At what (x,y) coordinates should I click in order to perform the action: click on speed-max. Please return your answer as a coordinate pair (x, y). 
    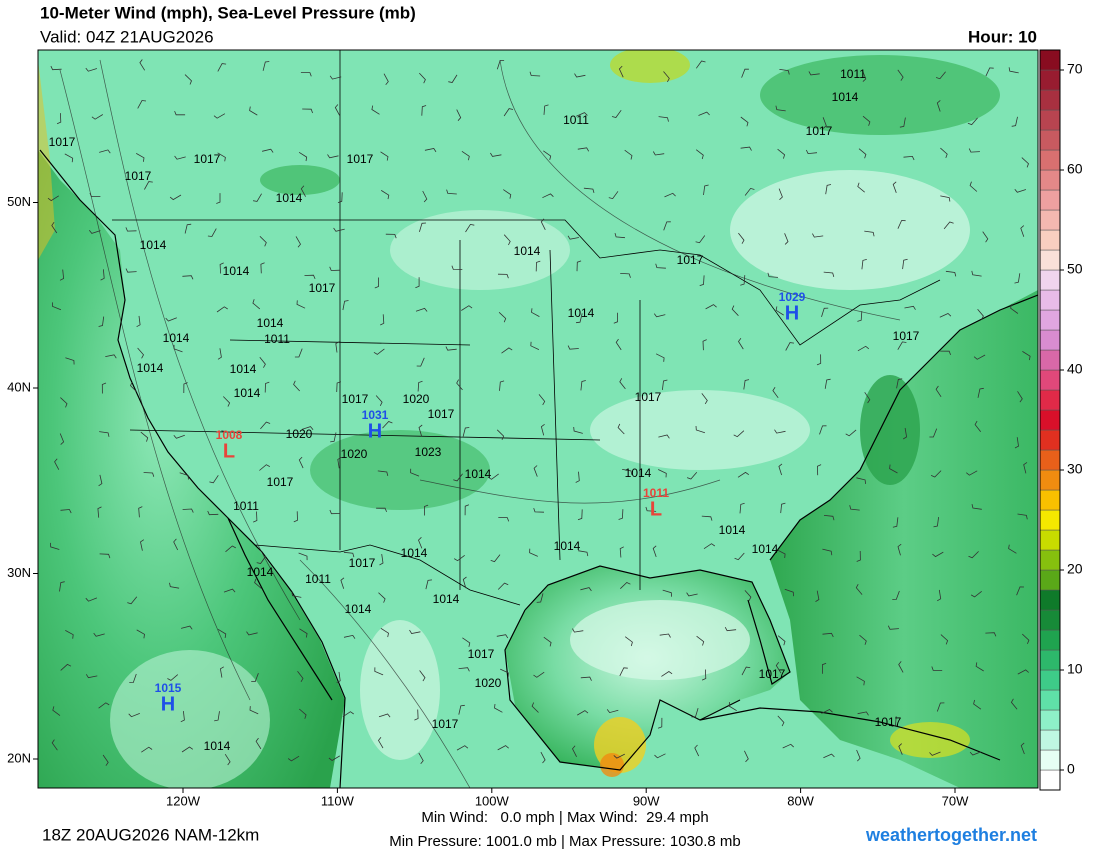
    Looking at the image, I should click on (612, 765).